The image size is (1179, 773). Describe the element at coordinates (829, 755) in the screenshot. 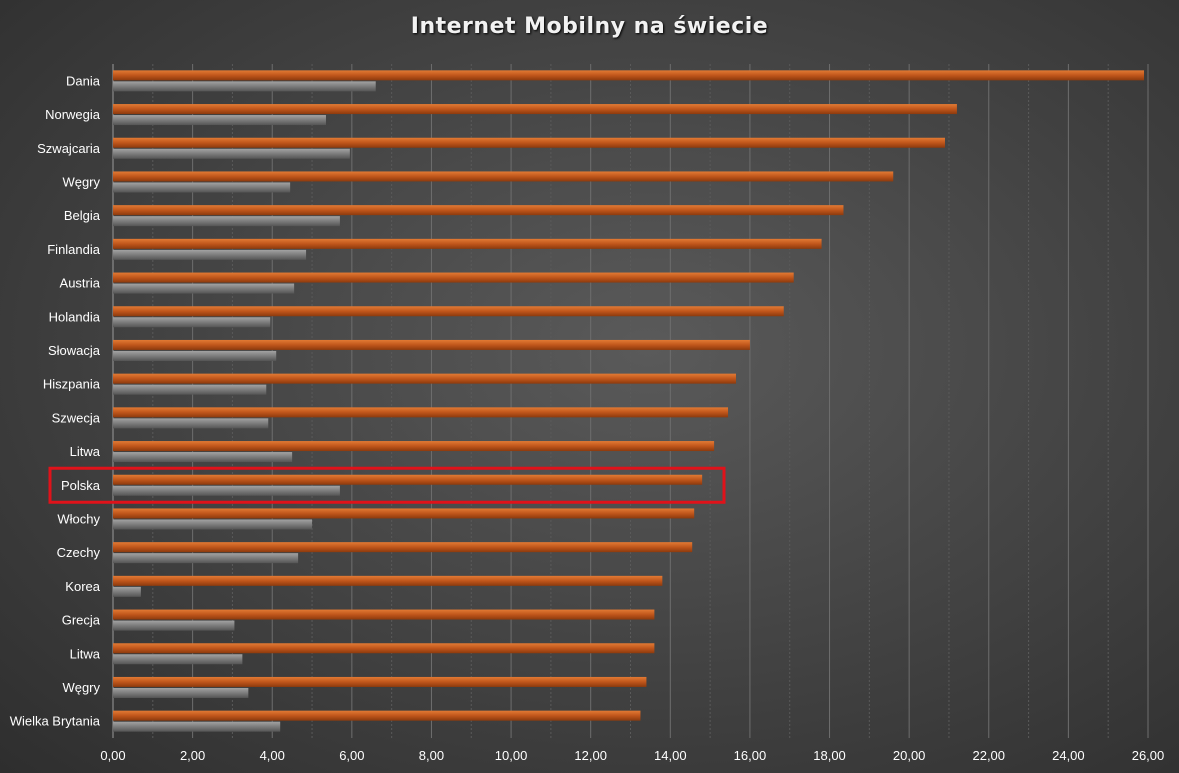

I see `x-tick-label: 18,00` at that location.